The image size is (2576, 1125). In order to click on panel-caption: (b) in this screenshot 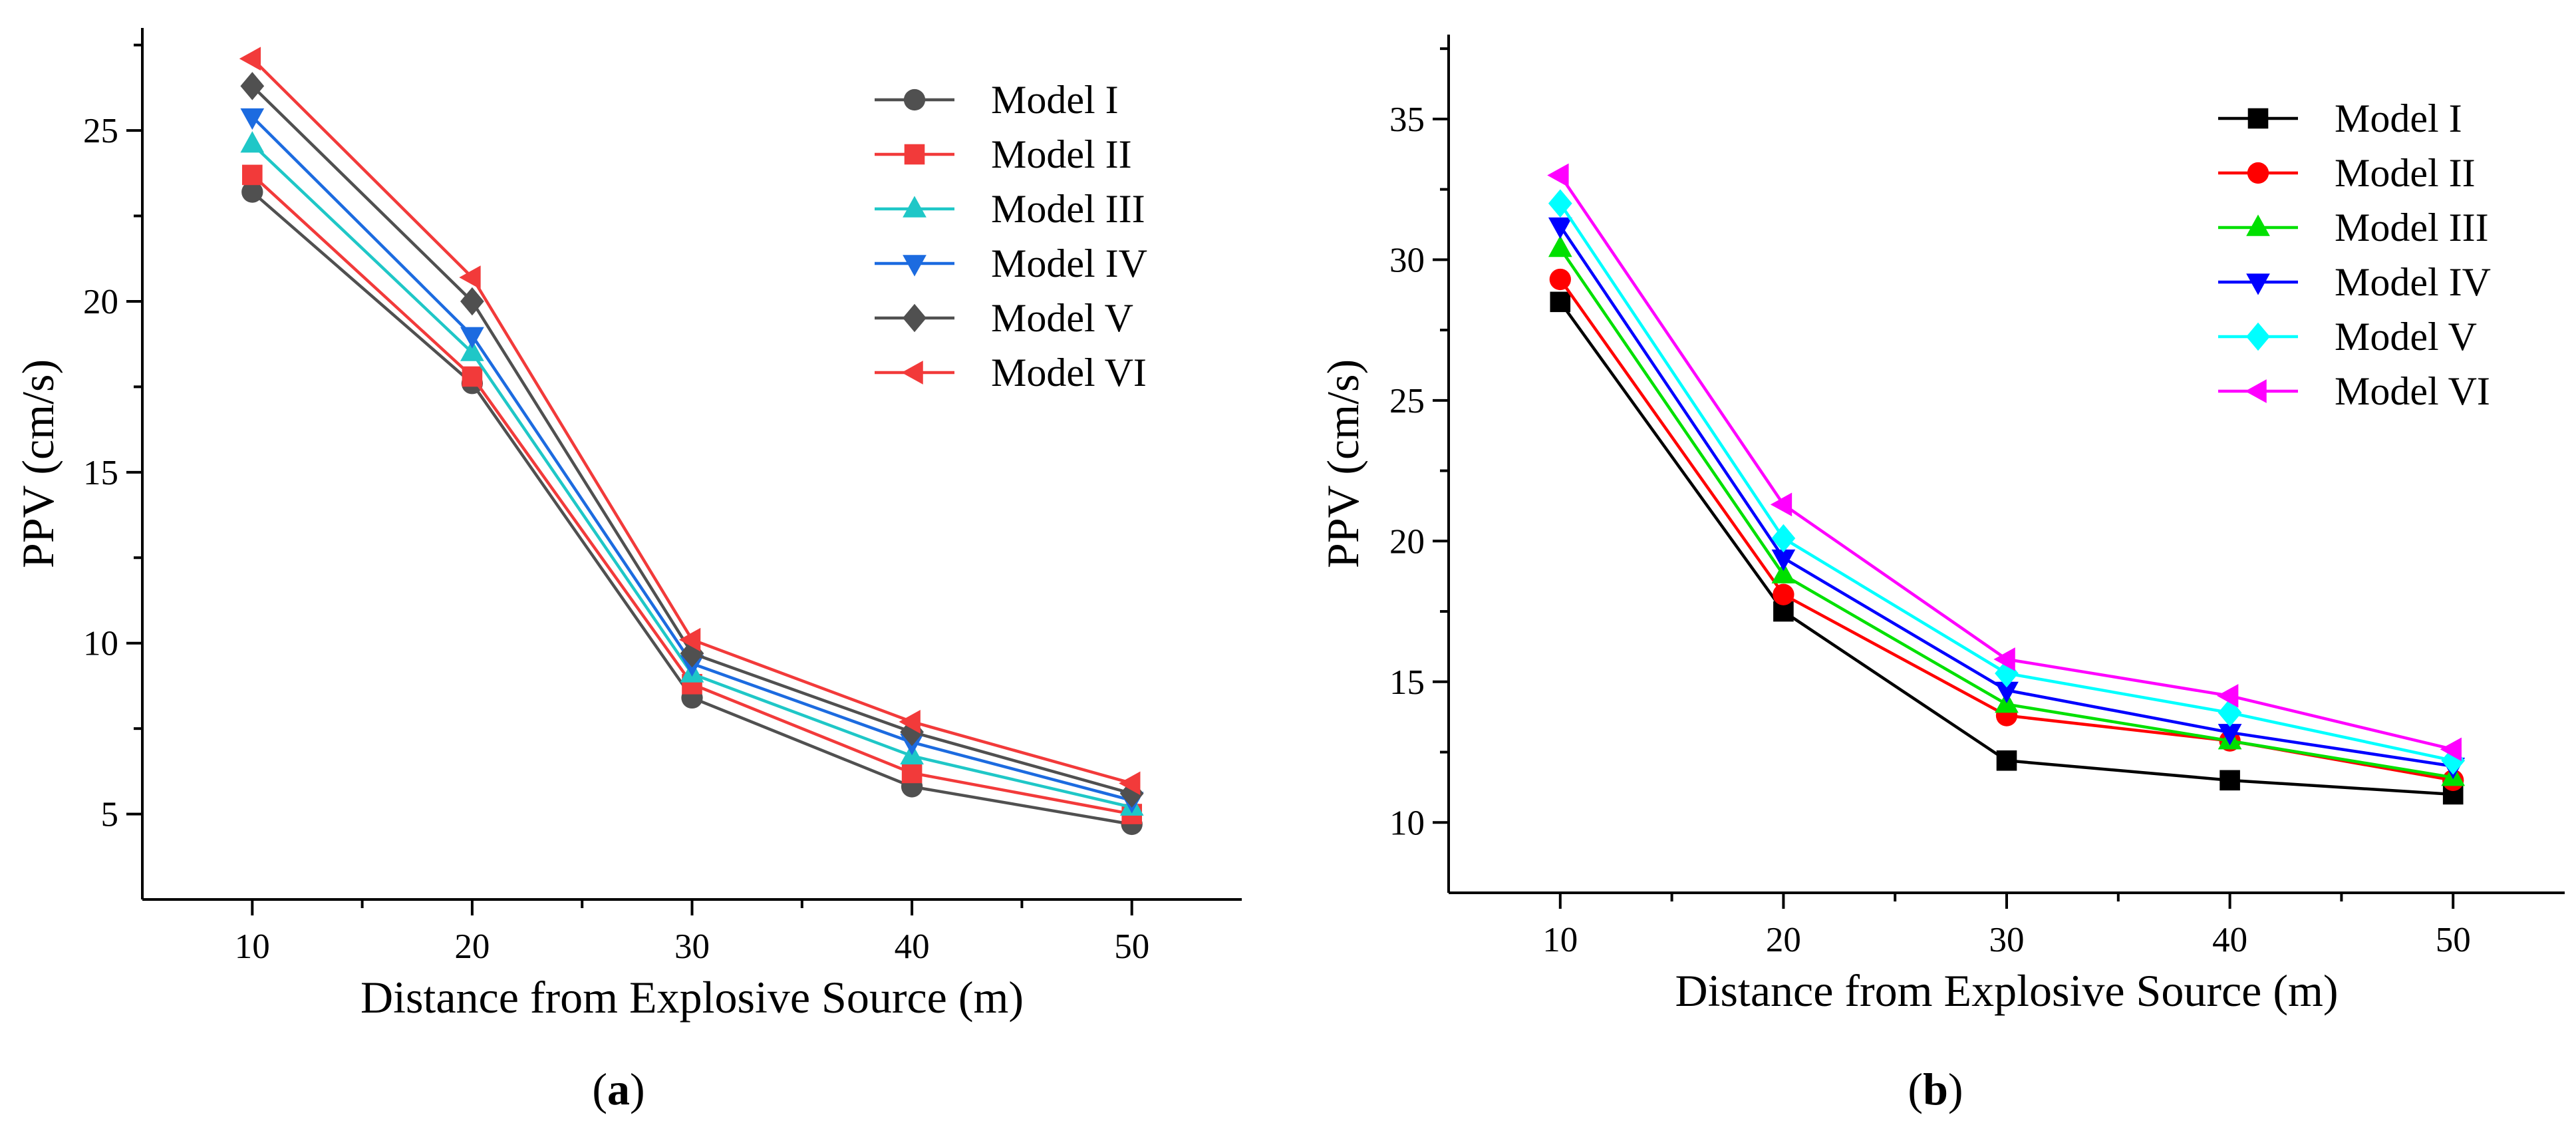, I will do `click(1935, 1089)`.